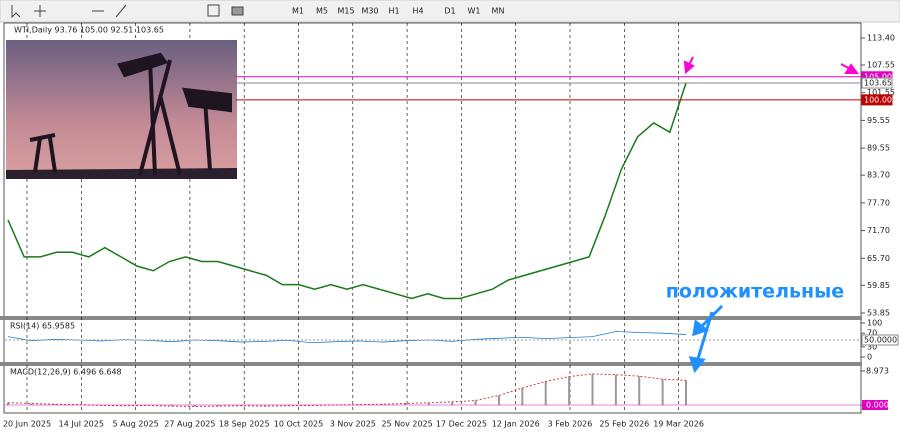 The width and height of the screenshot is (900, 440). Describe the element at coordinates (755, 292) in the screenshot. I see `annotation: положительные` at that location.